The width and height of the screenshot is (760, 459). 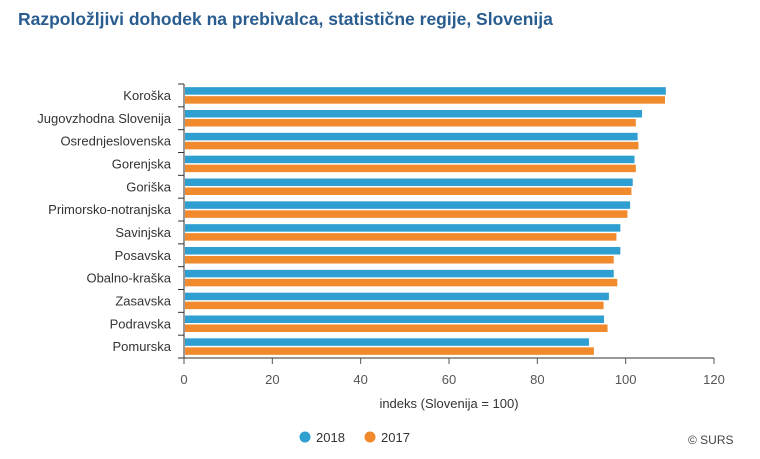 What do you see at coordinates (141, 346) in the screenshot?
I see `category-label: Pomurska` at bounding box center [141, 346].